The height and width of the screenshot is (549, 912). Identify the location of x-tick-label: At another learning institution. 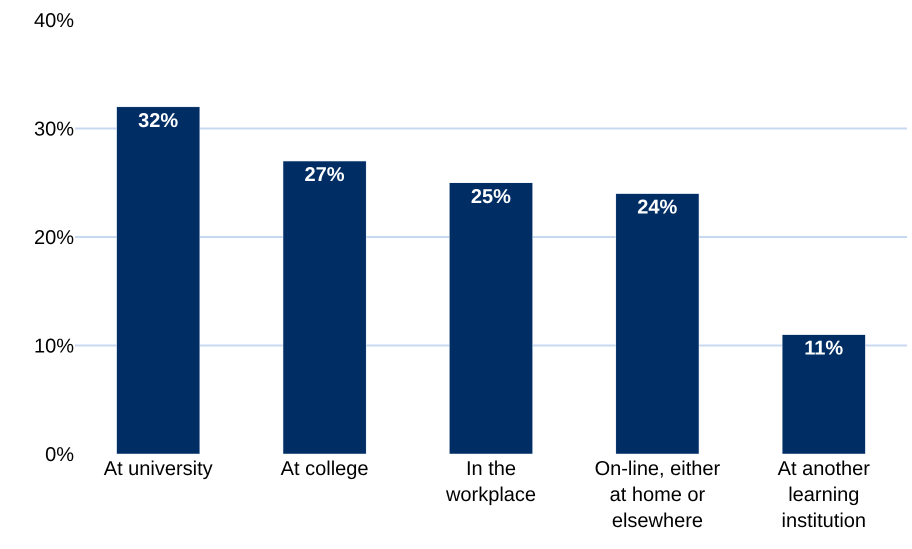
(824, 495).